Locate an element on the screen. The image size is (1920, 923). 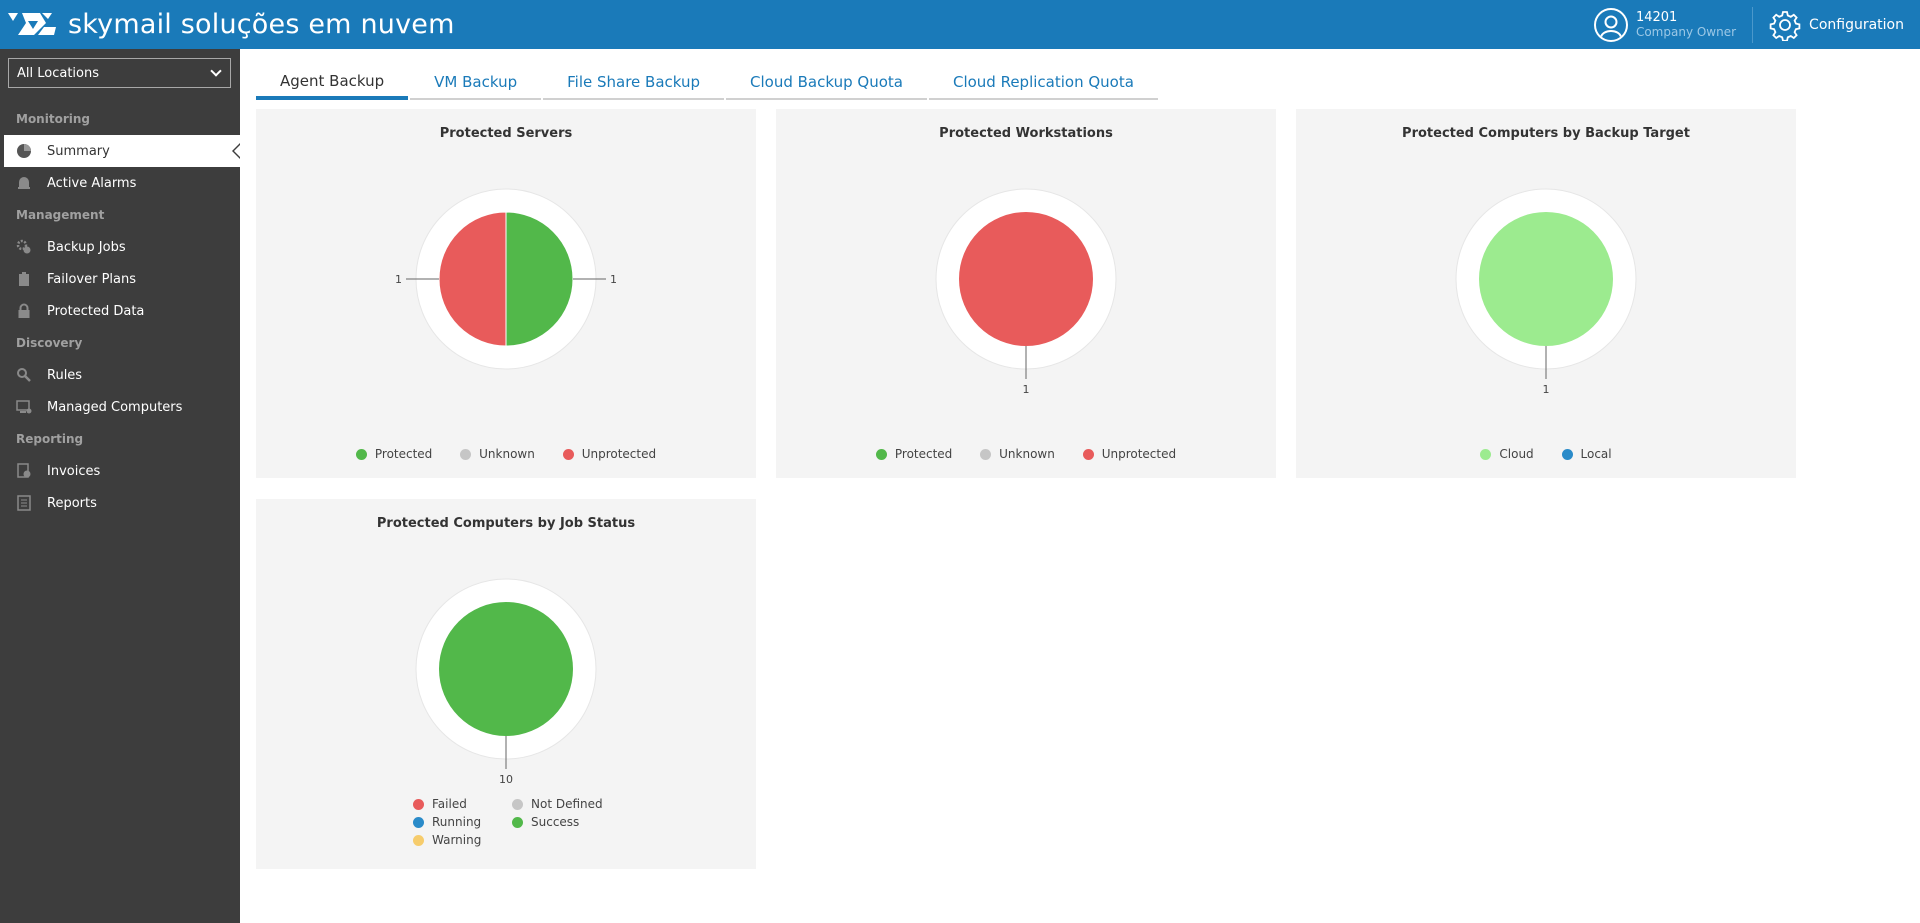
legend-item-local: Local is located at coordinates (1586, 454).